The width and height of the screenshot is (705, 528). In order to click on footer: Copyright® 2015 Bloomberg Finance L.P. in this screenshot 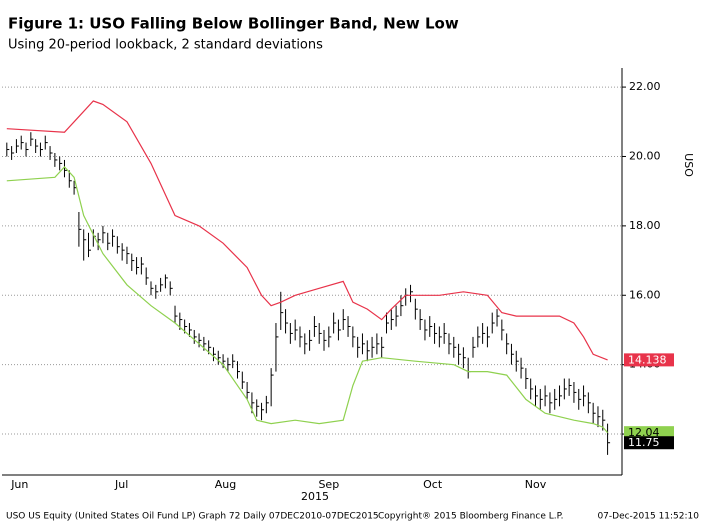, I will do `click(470, 517)`.